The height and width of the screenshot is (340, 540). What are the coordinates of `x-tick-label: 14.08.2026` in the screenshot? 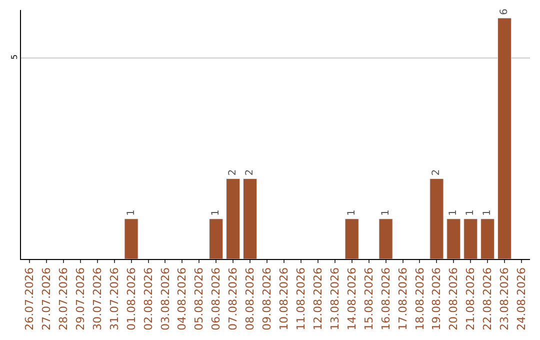 It's located at (351, 298).